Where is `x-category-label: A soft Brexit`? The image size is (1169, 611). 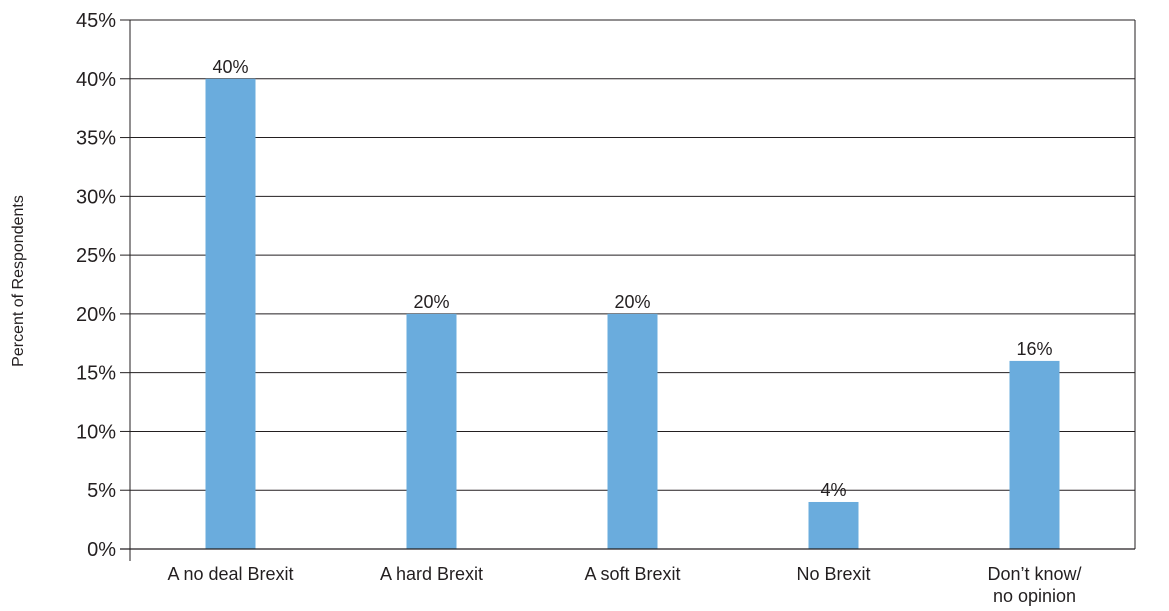
x-category-label: A soft Brexit is located at coordinates (632, 574).